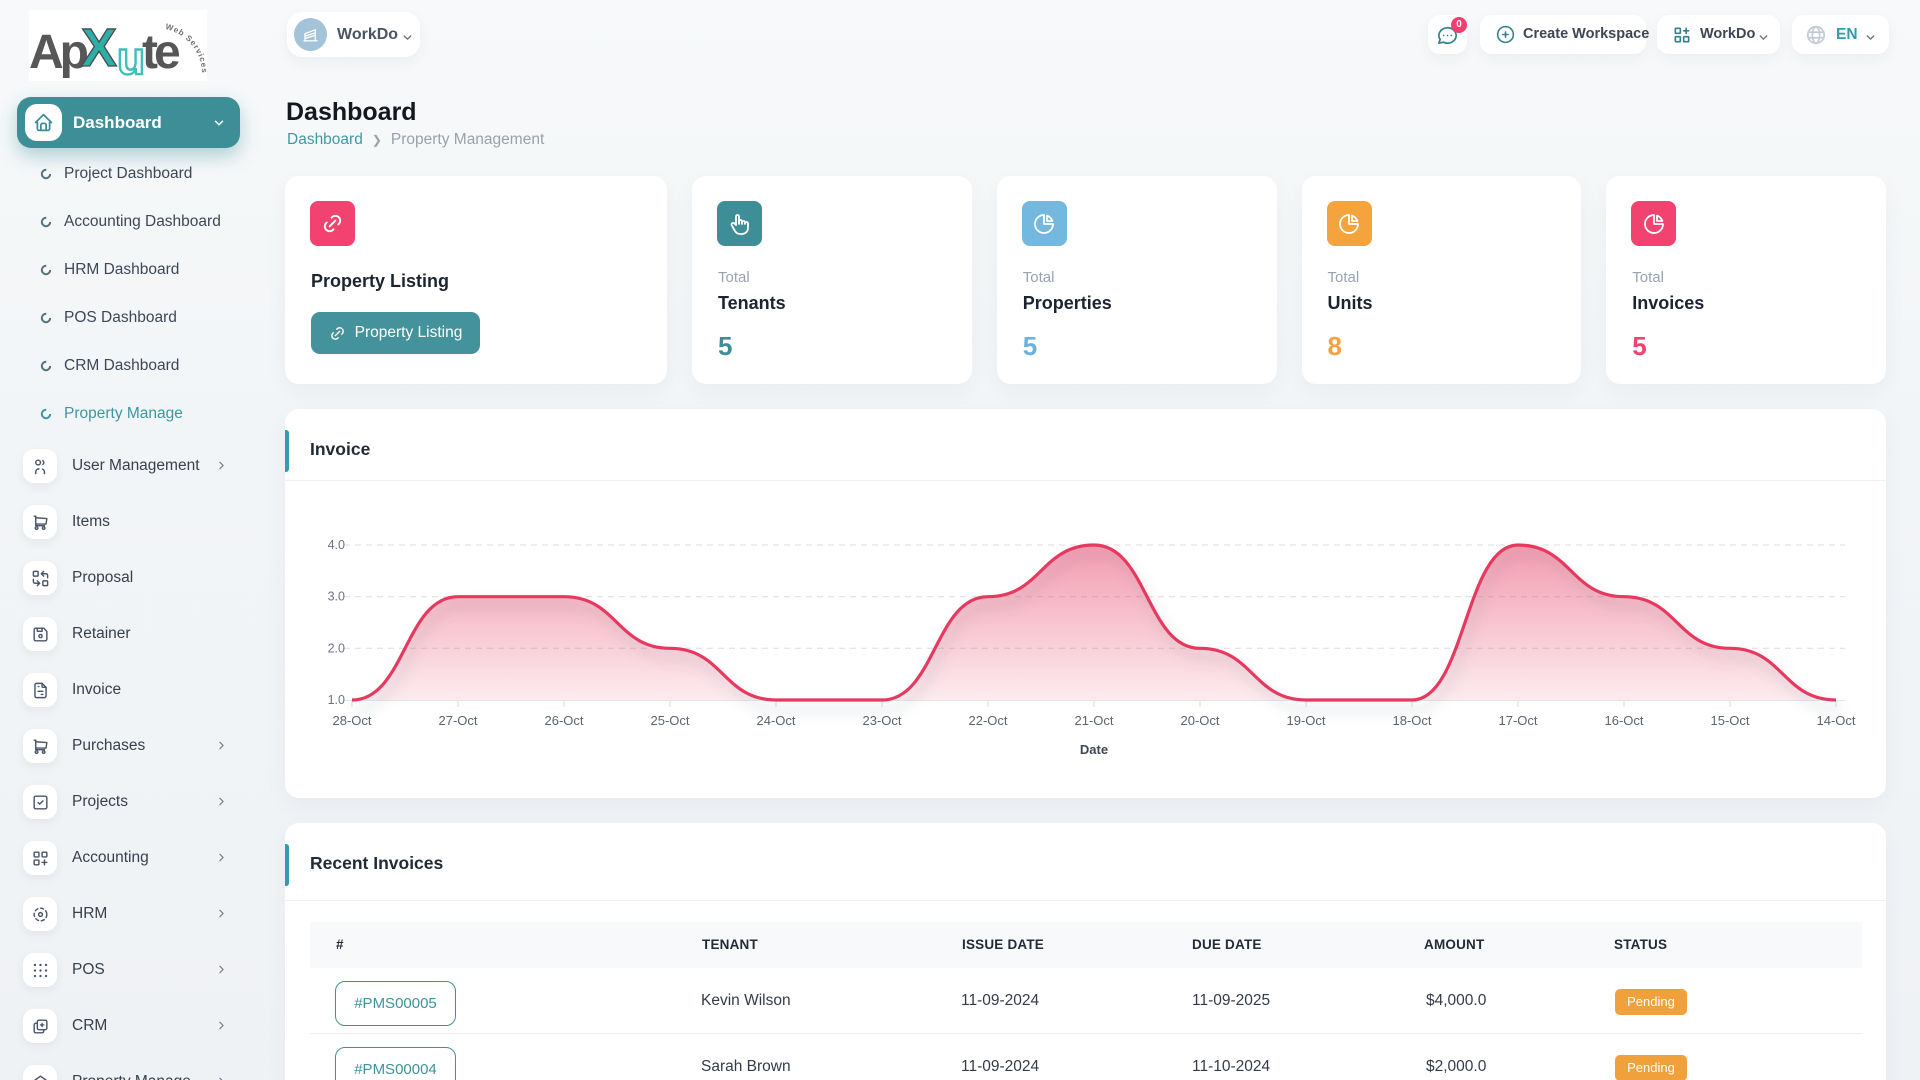  I want to click on svg-text: 3.0, so click(336, 597).